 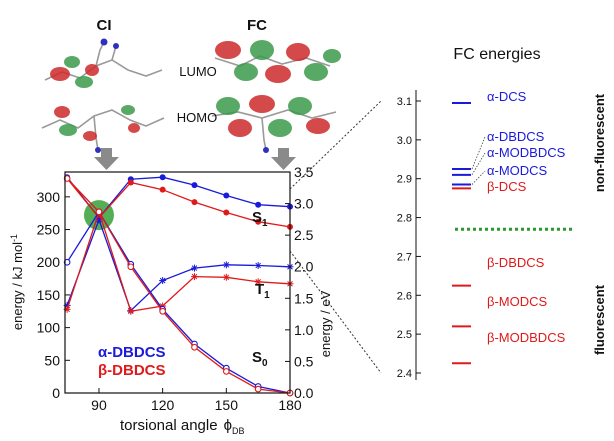 I want to click on ci-homo-orbital-image, so click(x=103, y=129).